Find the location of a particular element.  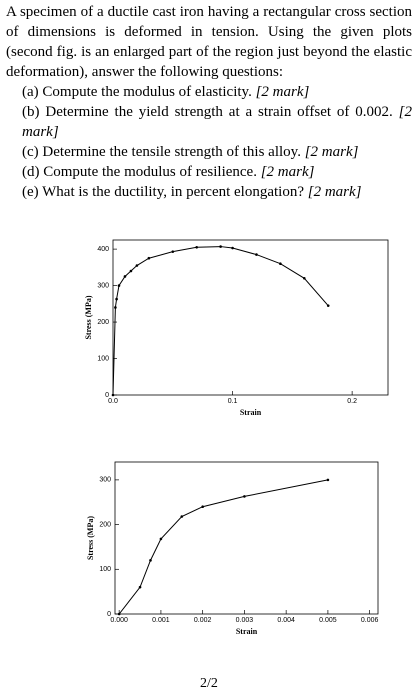

page-number: 2/2 is located at coordinates (209, 683).